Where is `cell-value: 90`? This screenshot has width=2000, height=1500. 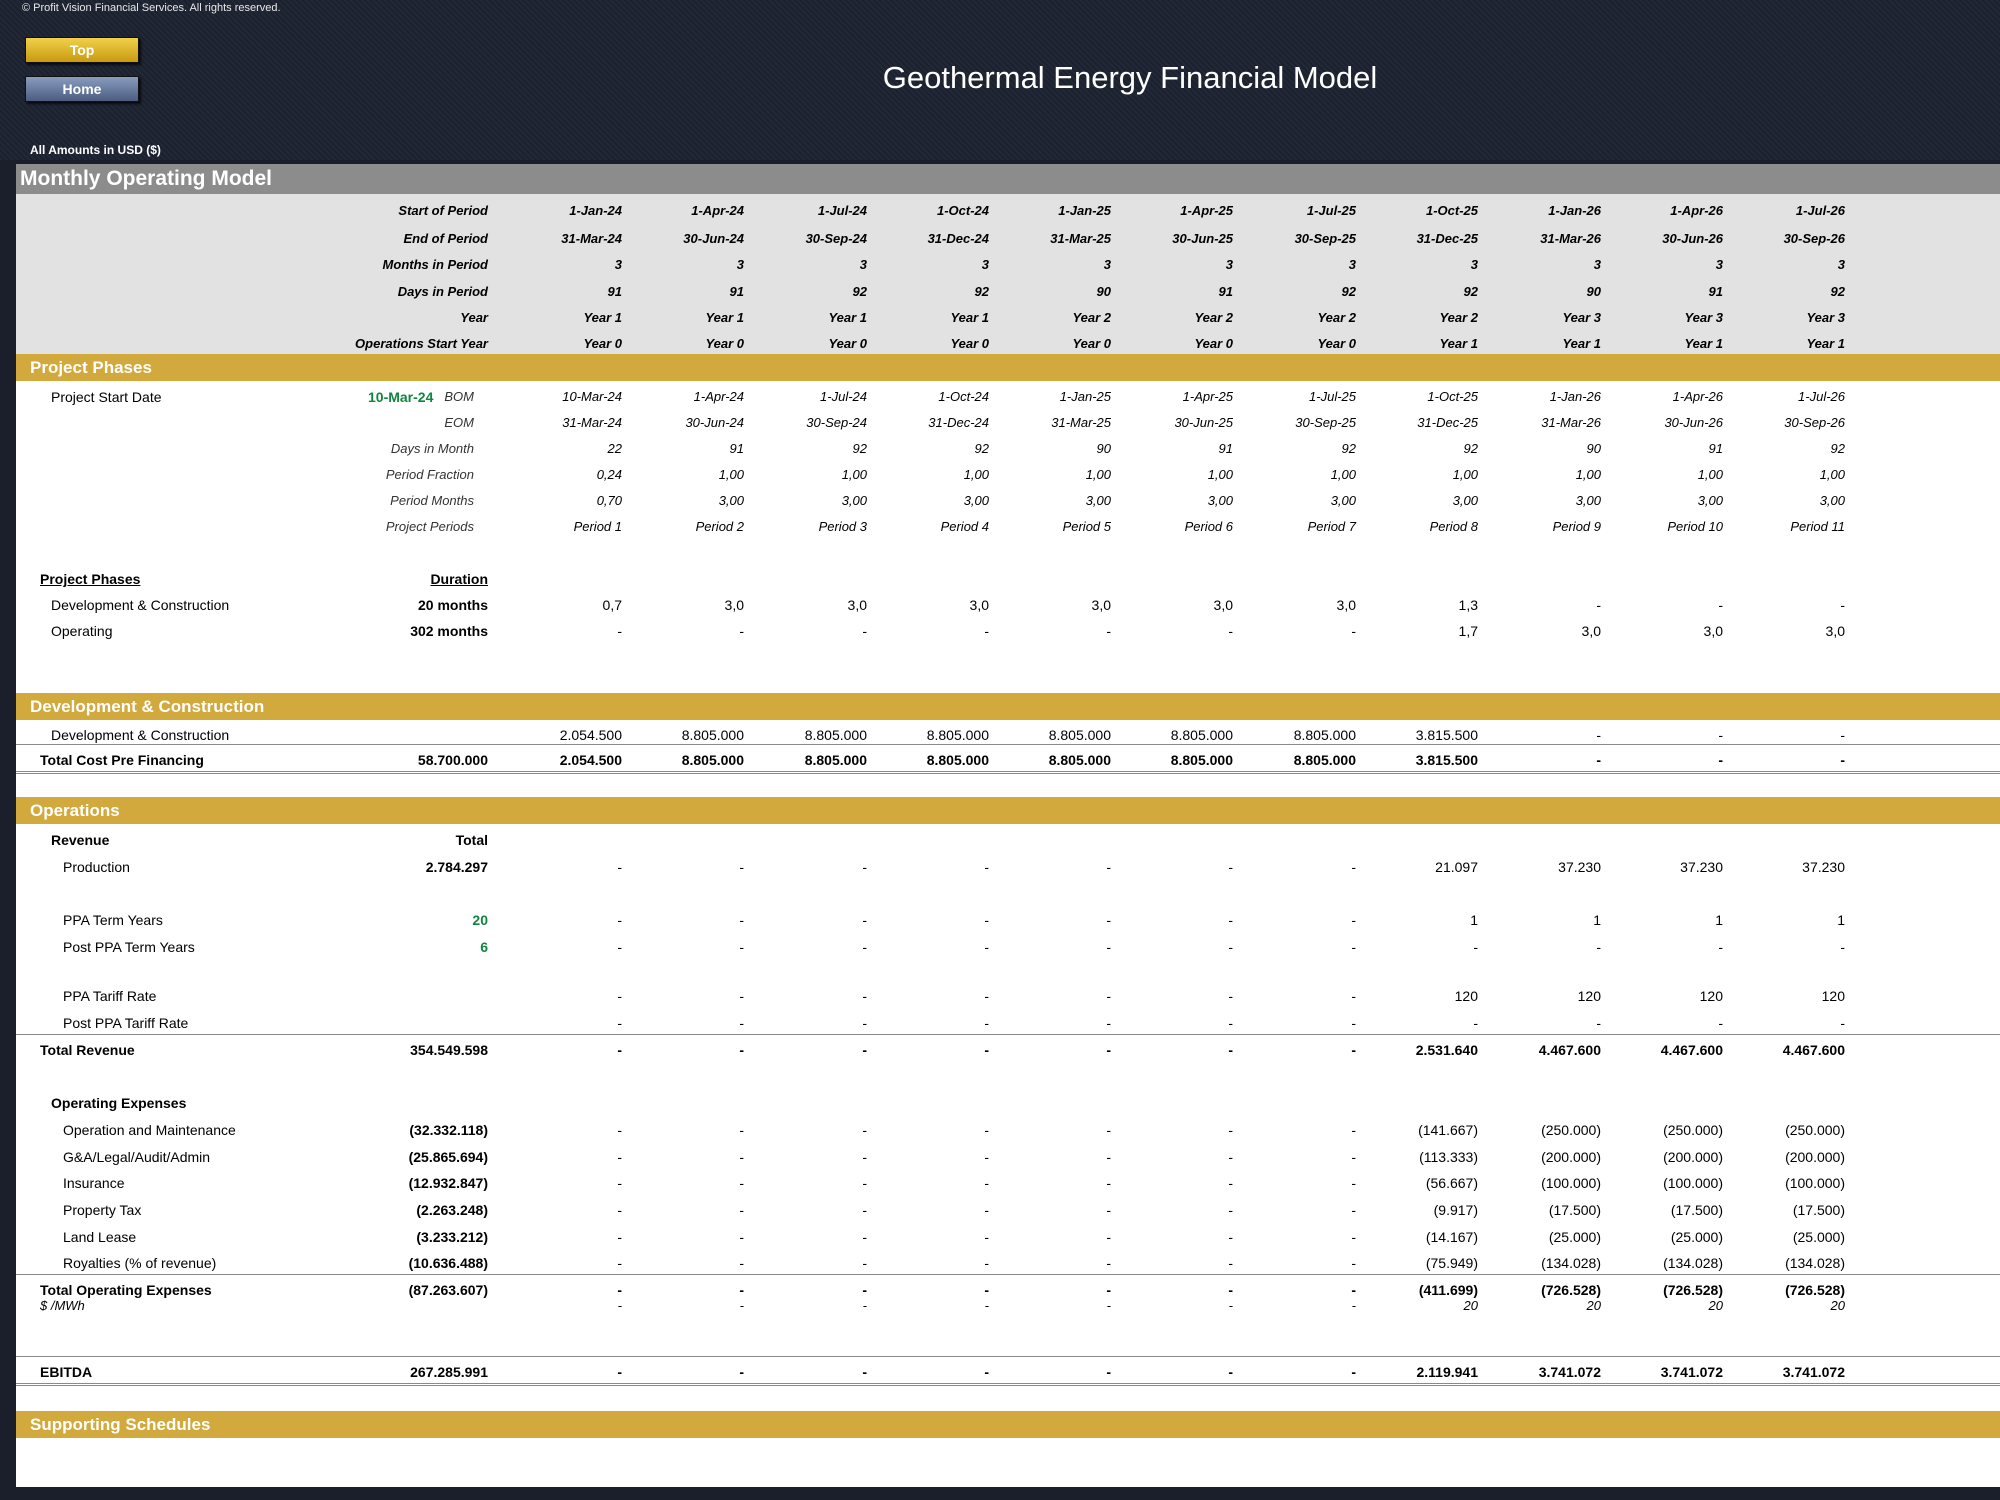 cell-value: 90 is located at coordinates (1103, 448).